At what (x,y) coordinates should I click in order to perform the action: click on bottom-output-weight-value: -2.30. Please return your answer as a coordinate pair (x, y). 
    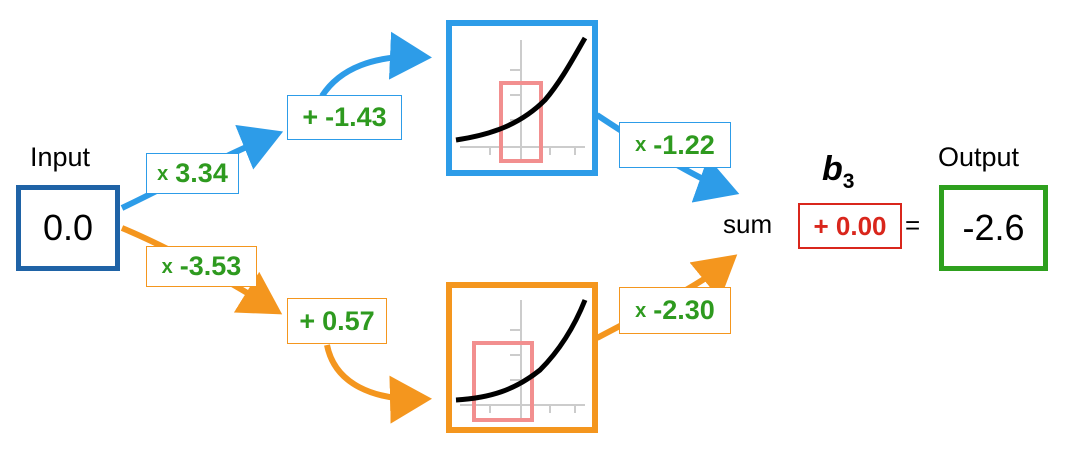
    Looking at the image, I should click on (684, 310).